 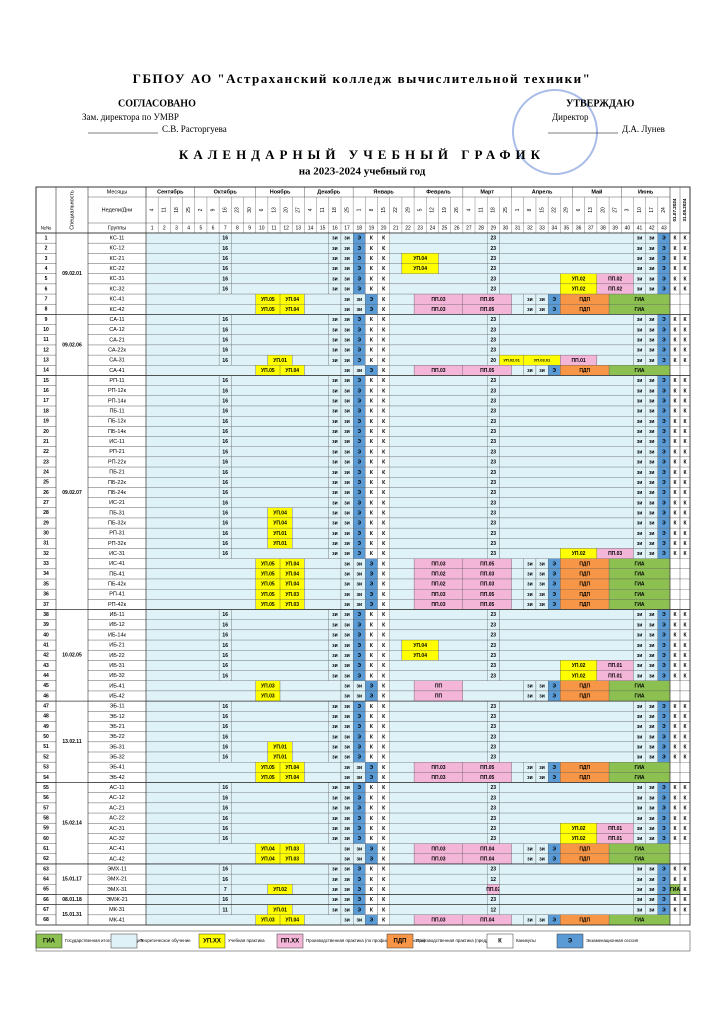 What do you see at coordinates (643, 129) in the screenshot?
I see `approved-name: Д.А. Лунев` at bounding box center [643, 129].